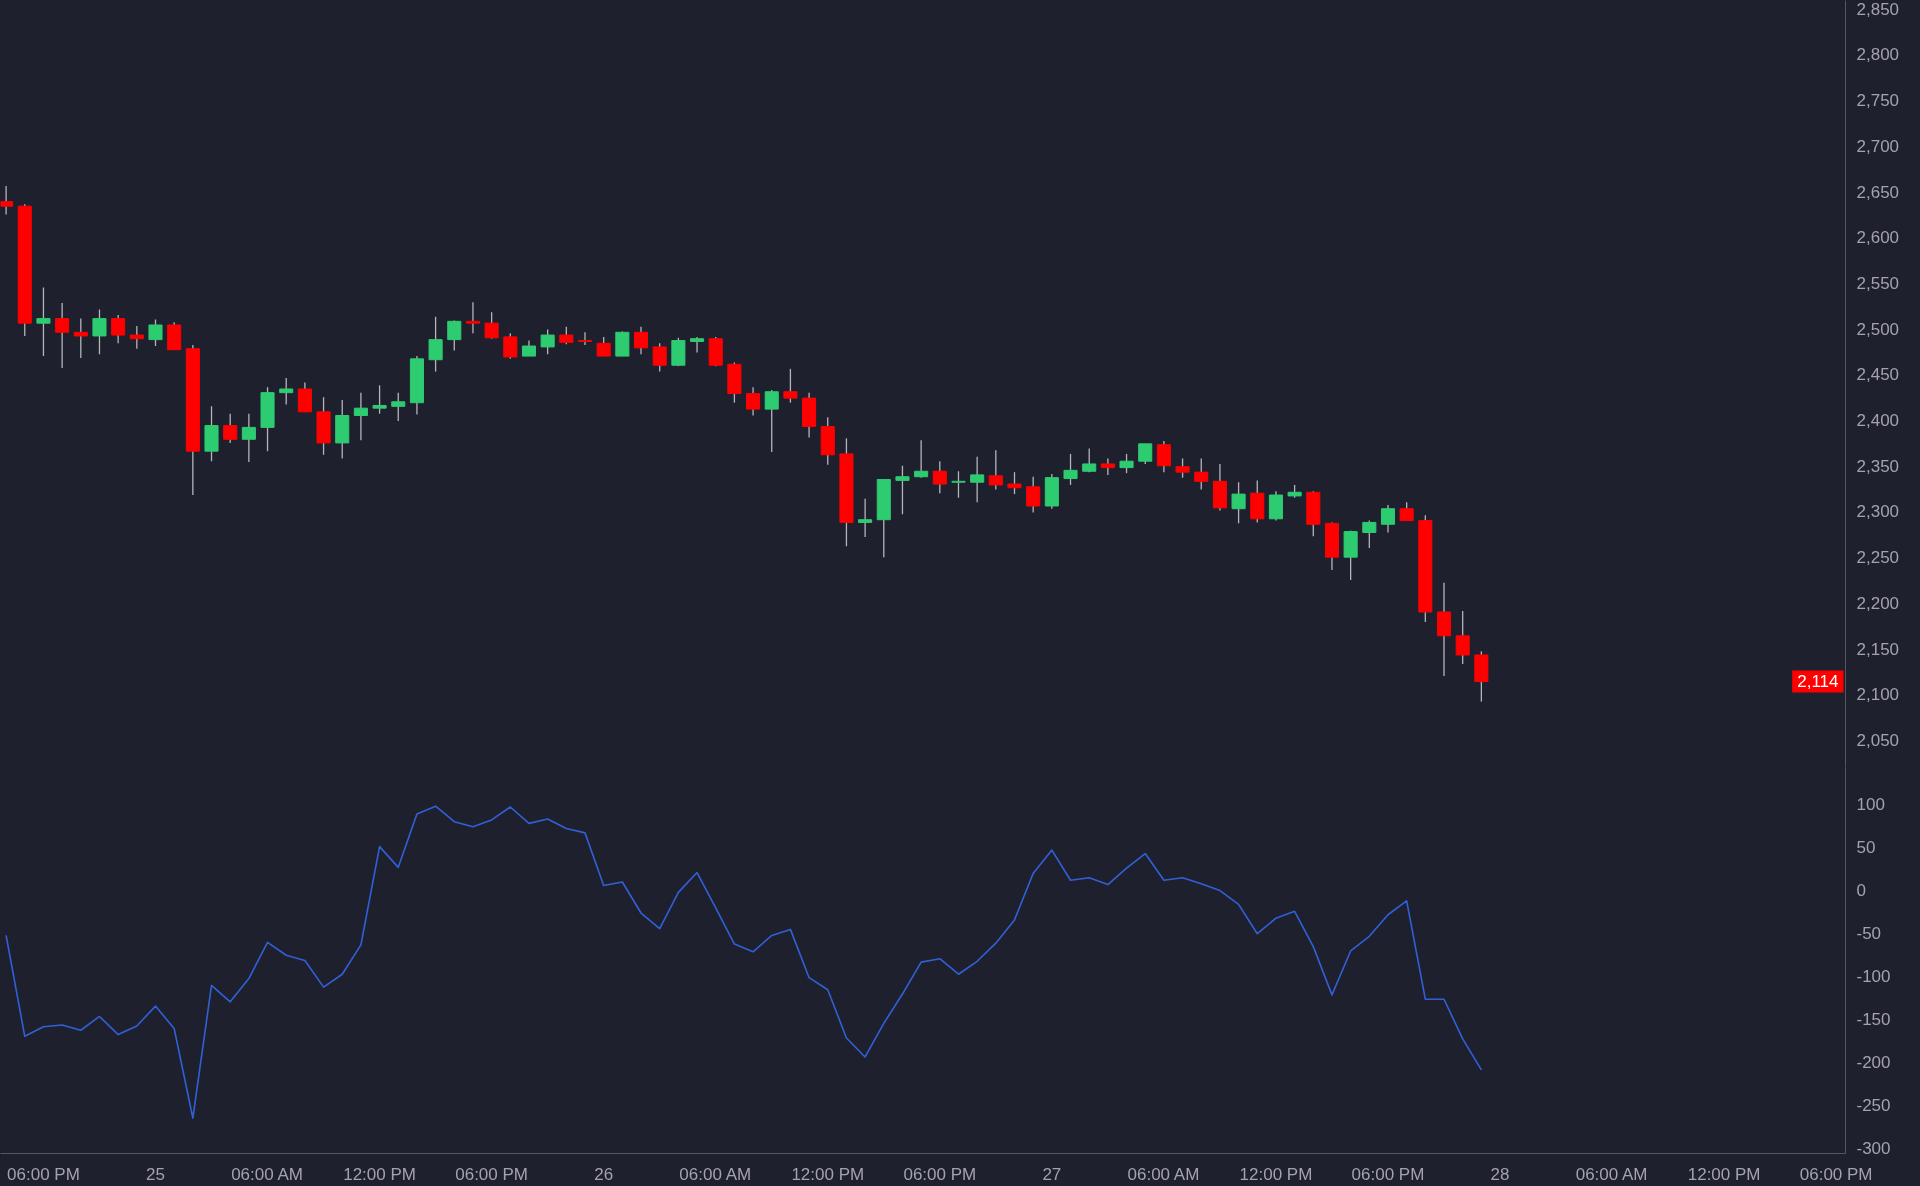 This screenshot has height=1186, width=1920. Describe the element at coordinates (1878, 512) in the screenshot. I see `y-tick-label: 2,300` at that location.